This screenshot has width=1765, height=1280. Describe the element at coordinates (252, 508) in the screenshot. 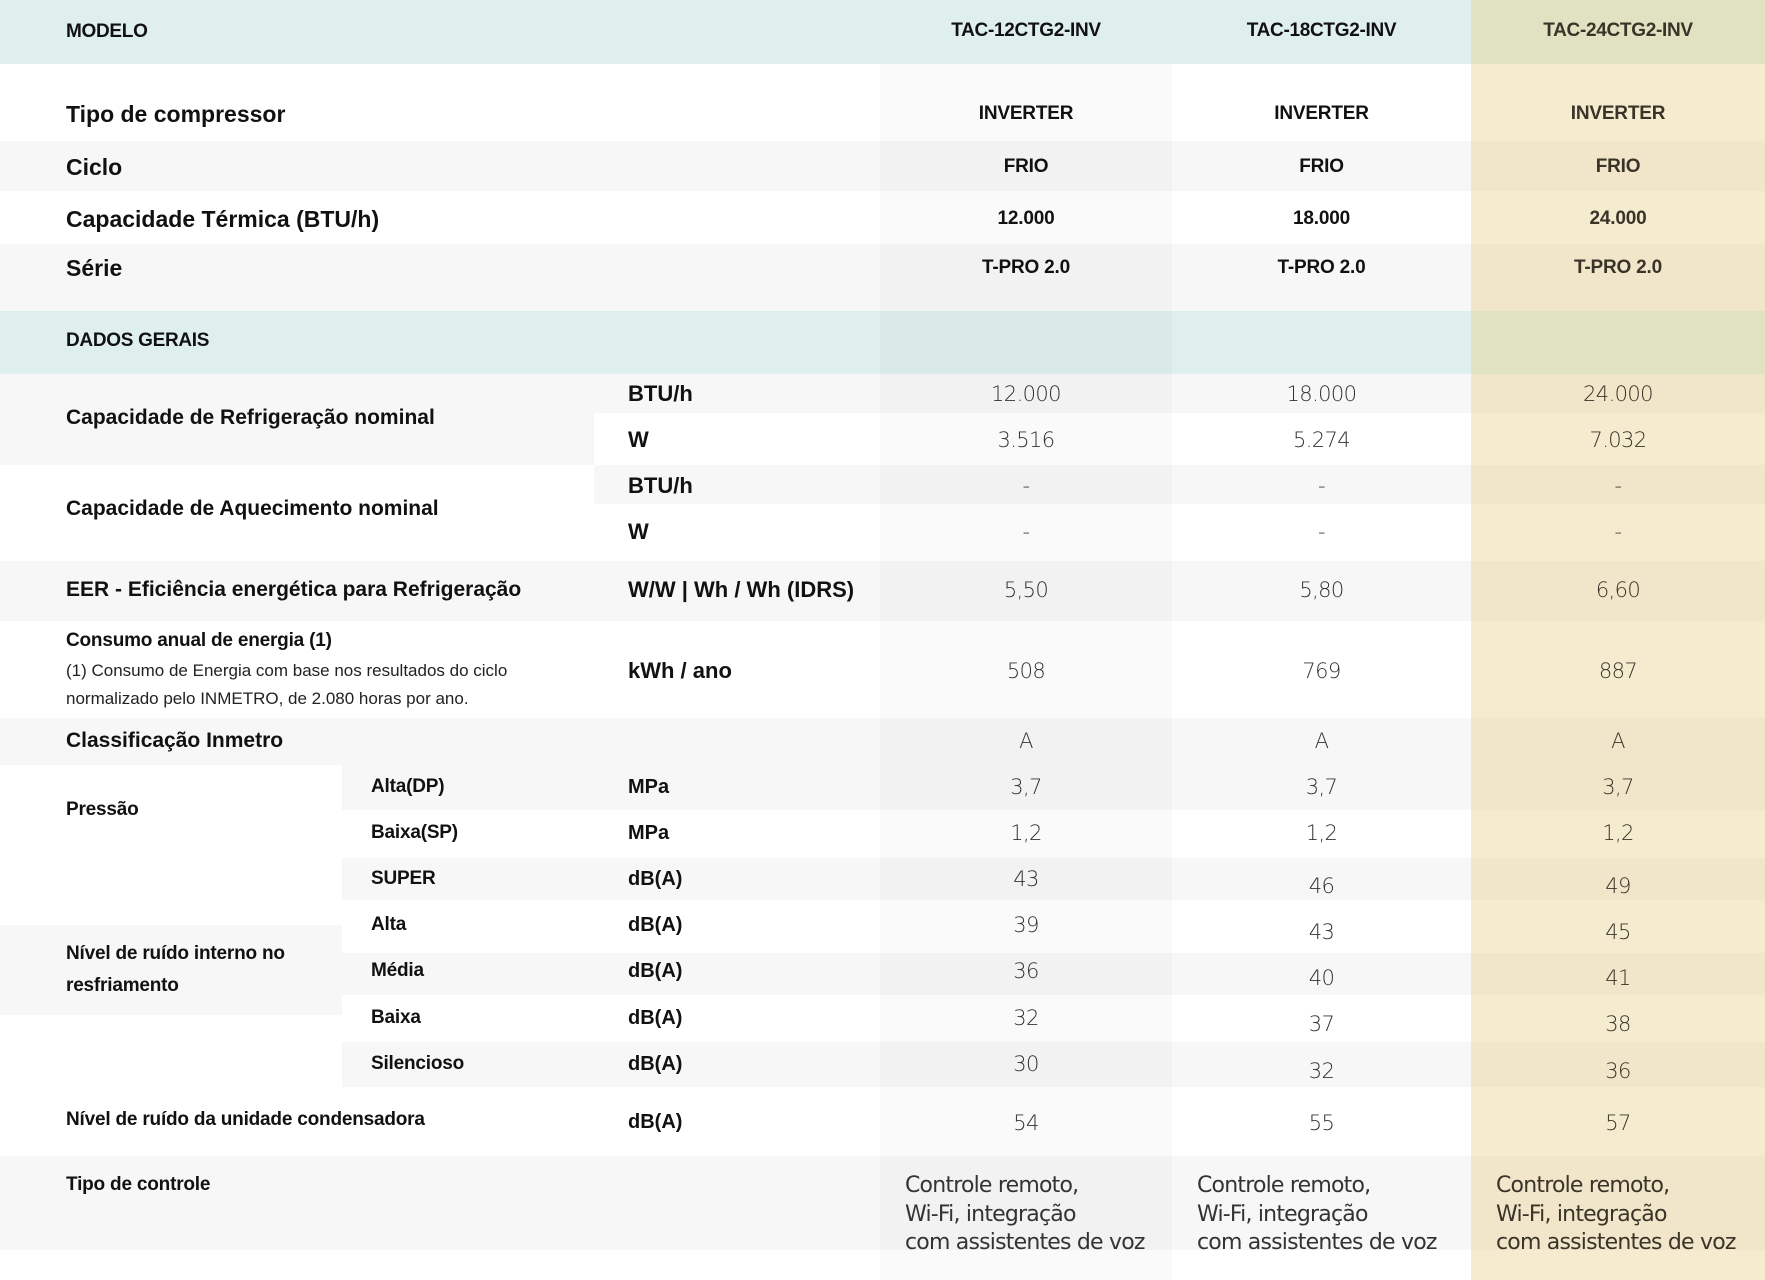

I see `row-label: Capacidade de Aquecimento nominal` at that location.